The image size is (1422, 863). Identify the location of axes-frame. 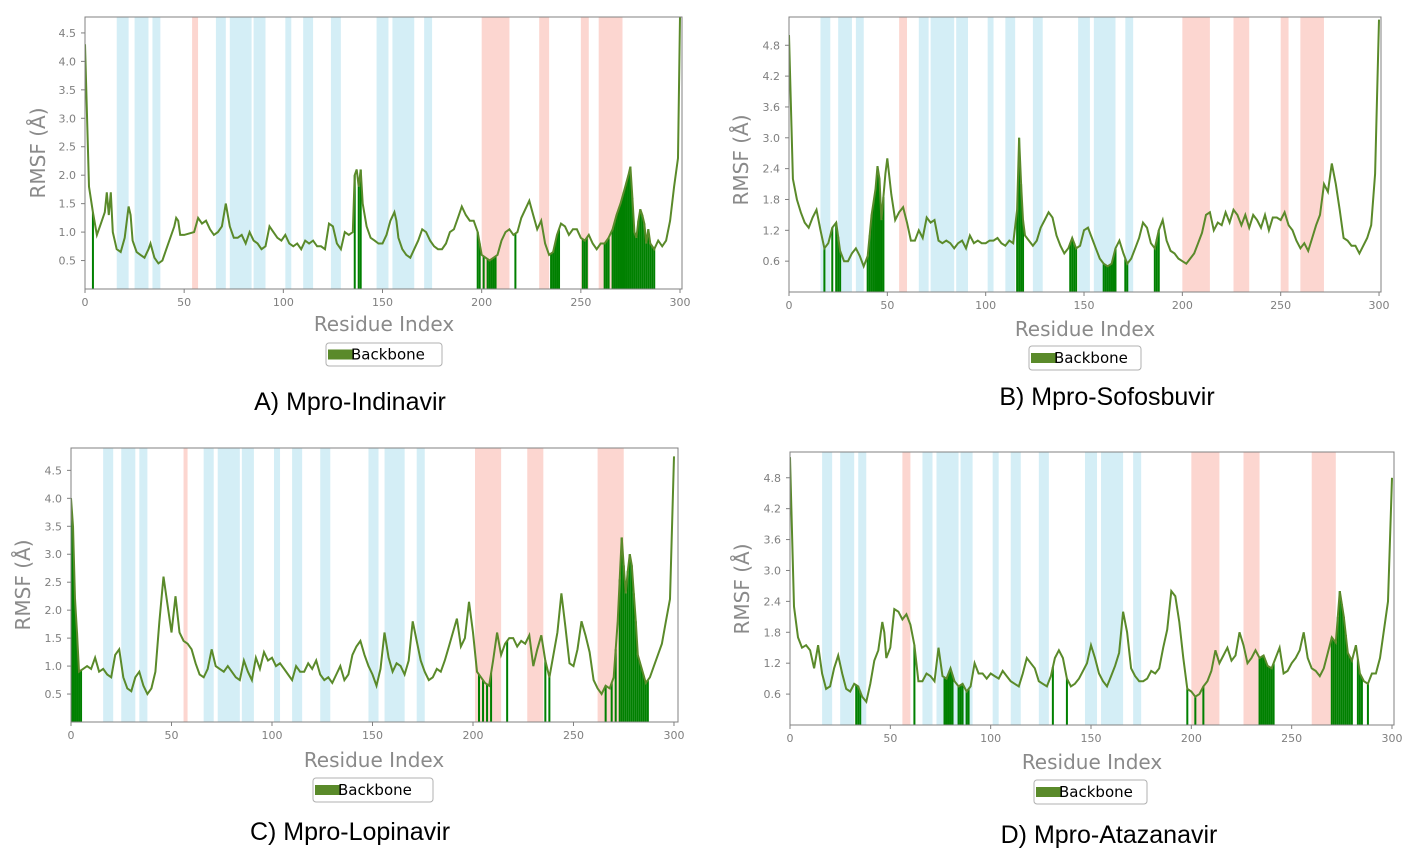
(374, 585).